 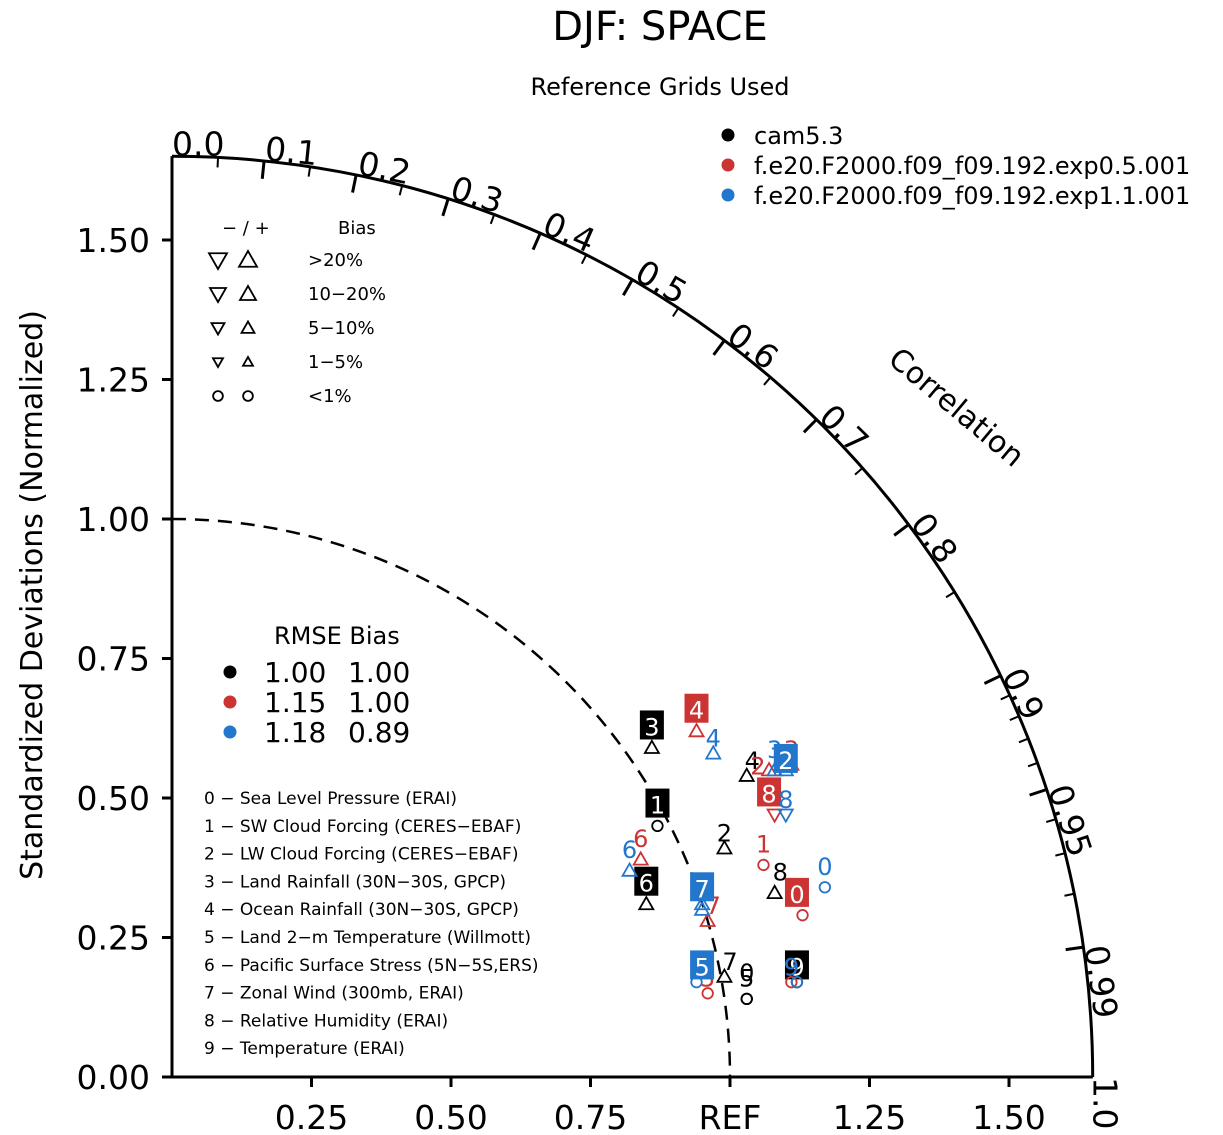 I want to click on y-tick-label: 0.25, so click(x=113, y=938).